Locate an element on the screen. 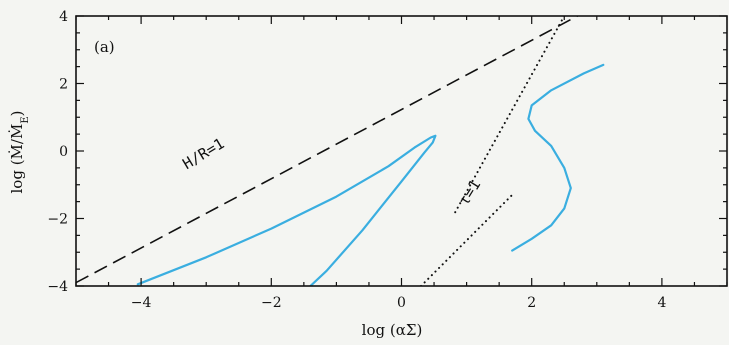 The image size is (729, 345). y-axis-title: log (Ṁ/ṀE) is located at coordinates (19, 152).